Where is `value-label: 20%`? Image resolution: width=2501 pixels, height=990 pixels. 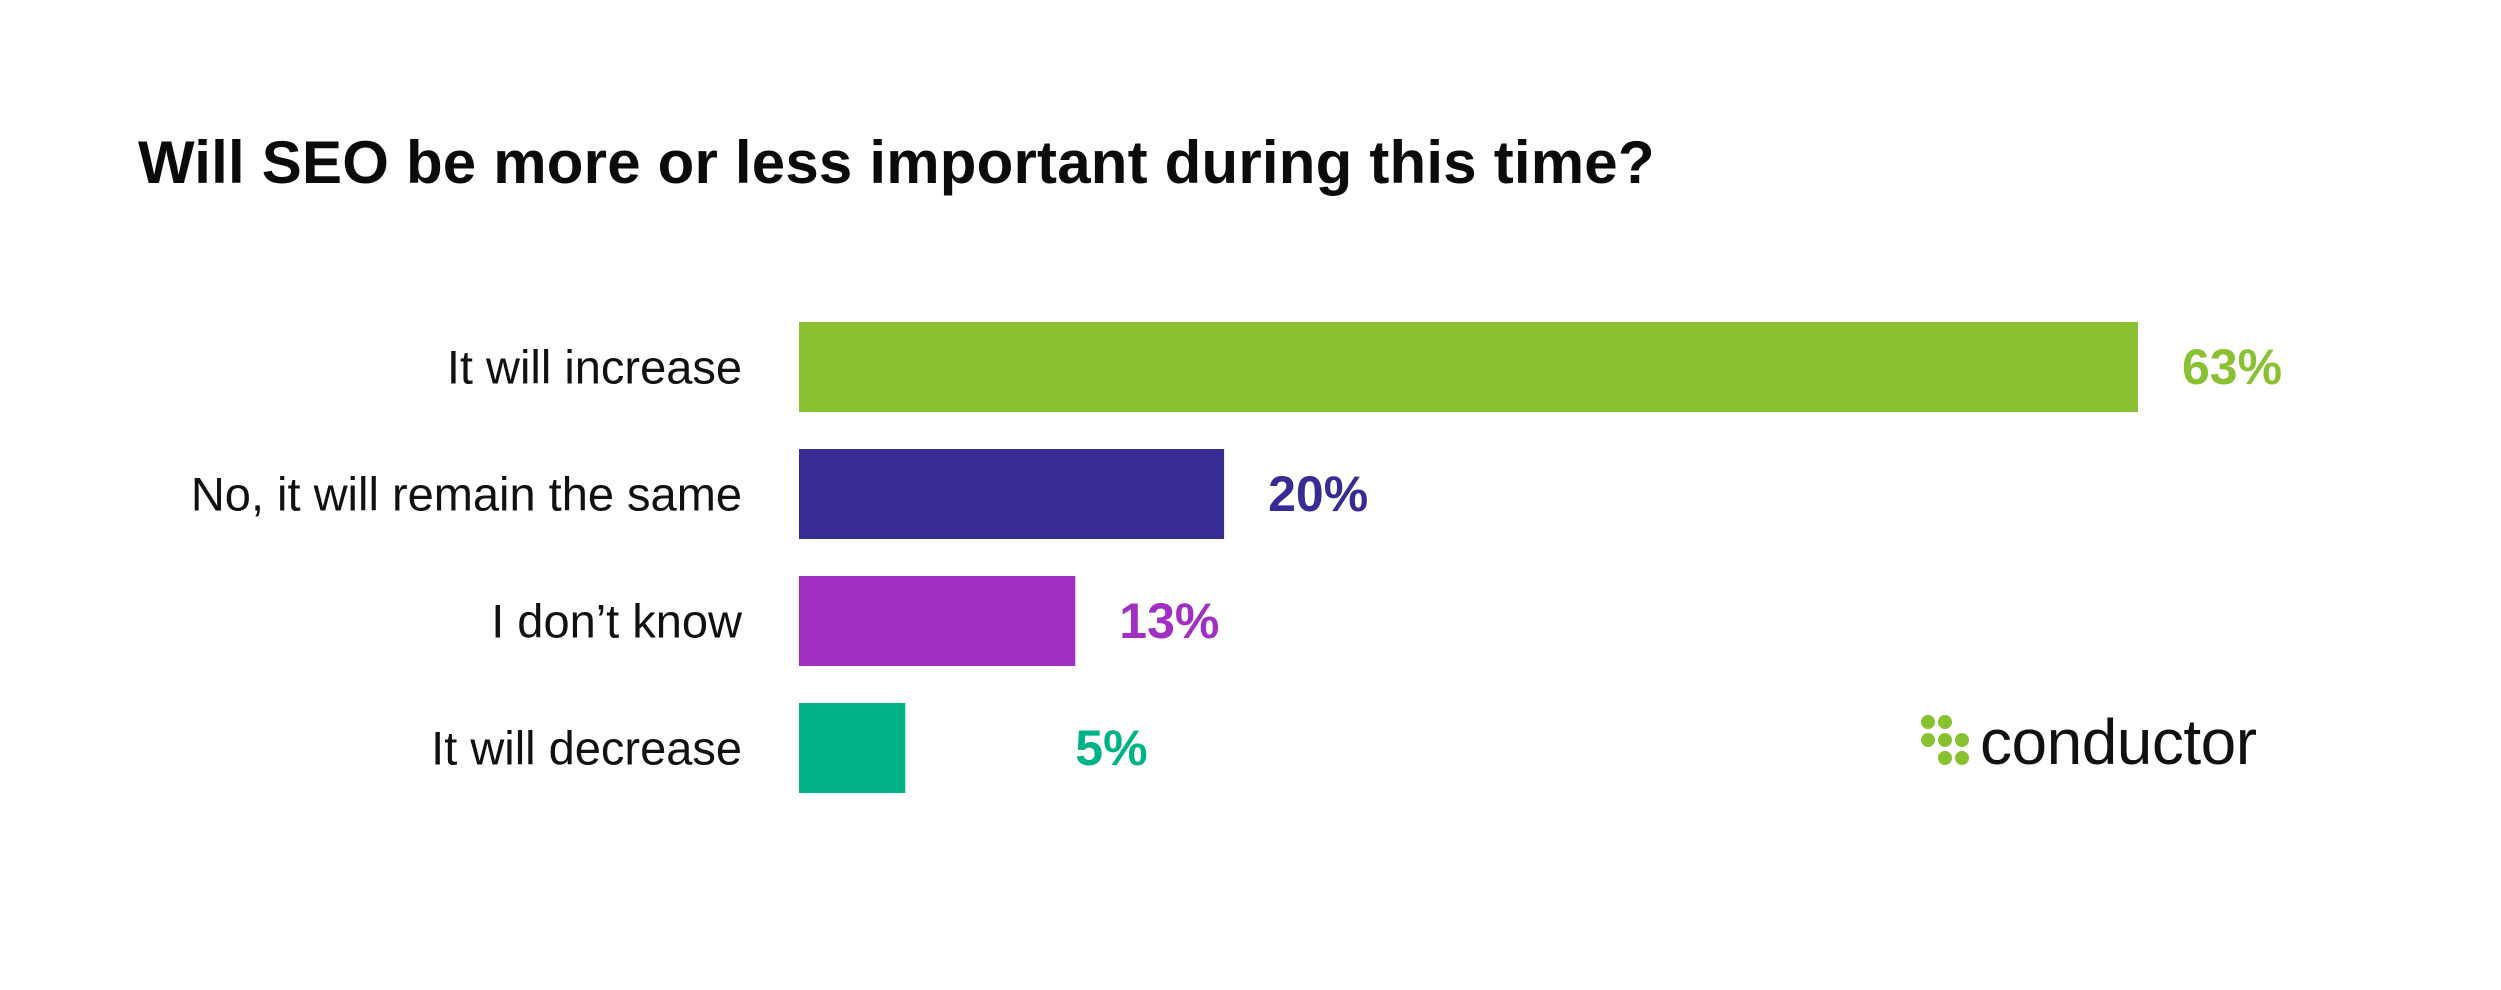
value-label: 20% is located at coordinates (1318, 494).